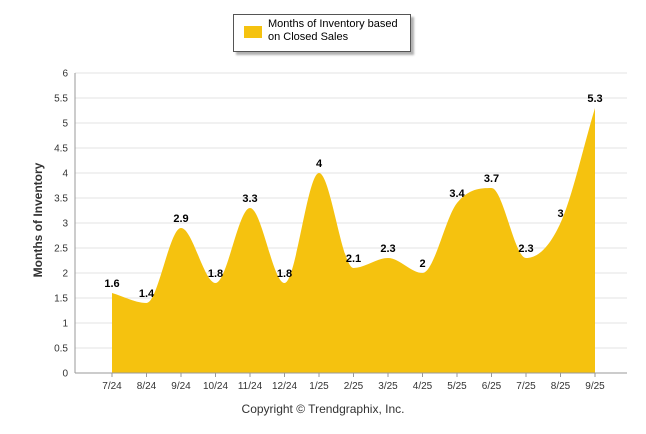  I want to click on data-label: 3, so click(560, 214).